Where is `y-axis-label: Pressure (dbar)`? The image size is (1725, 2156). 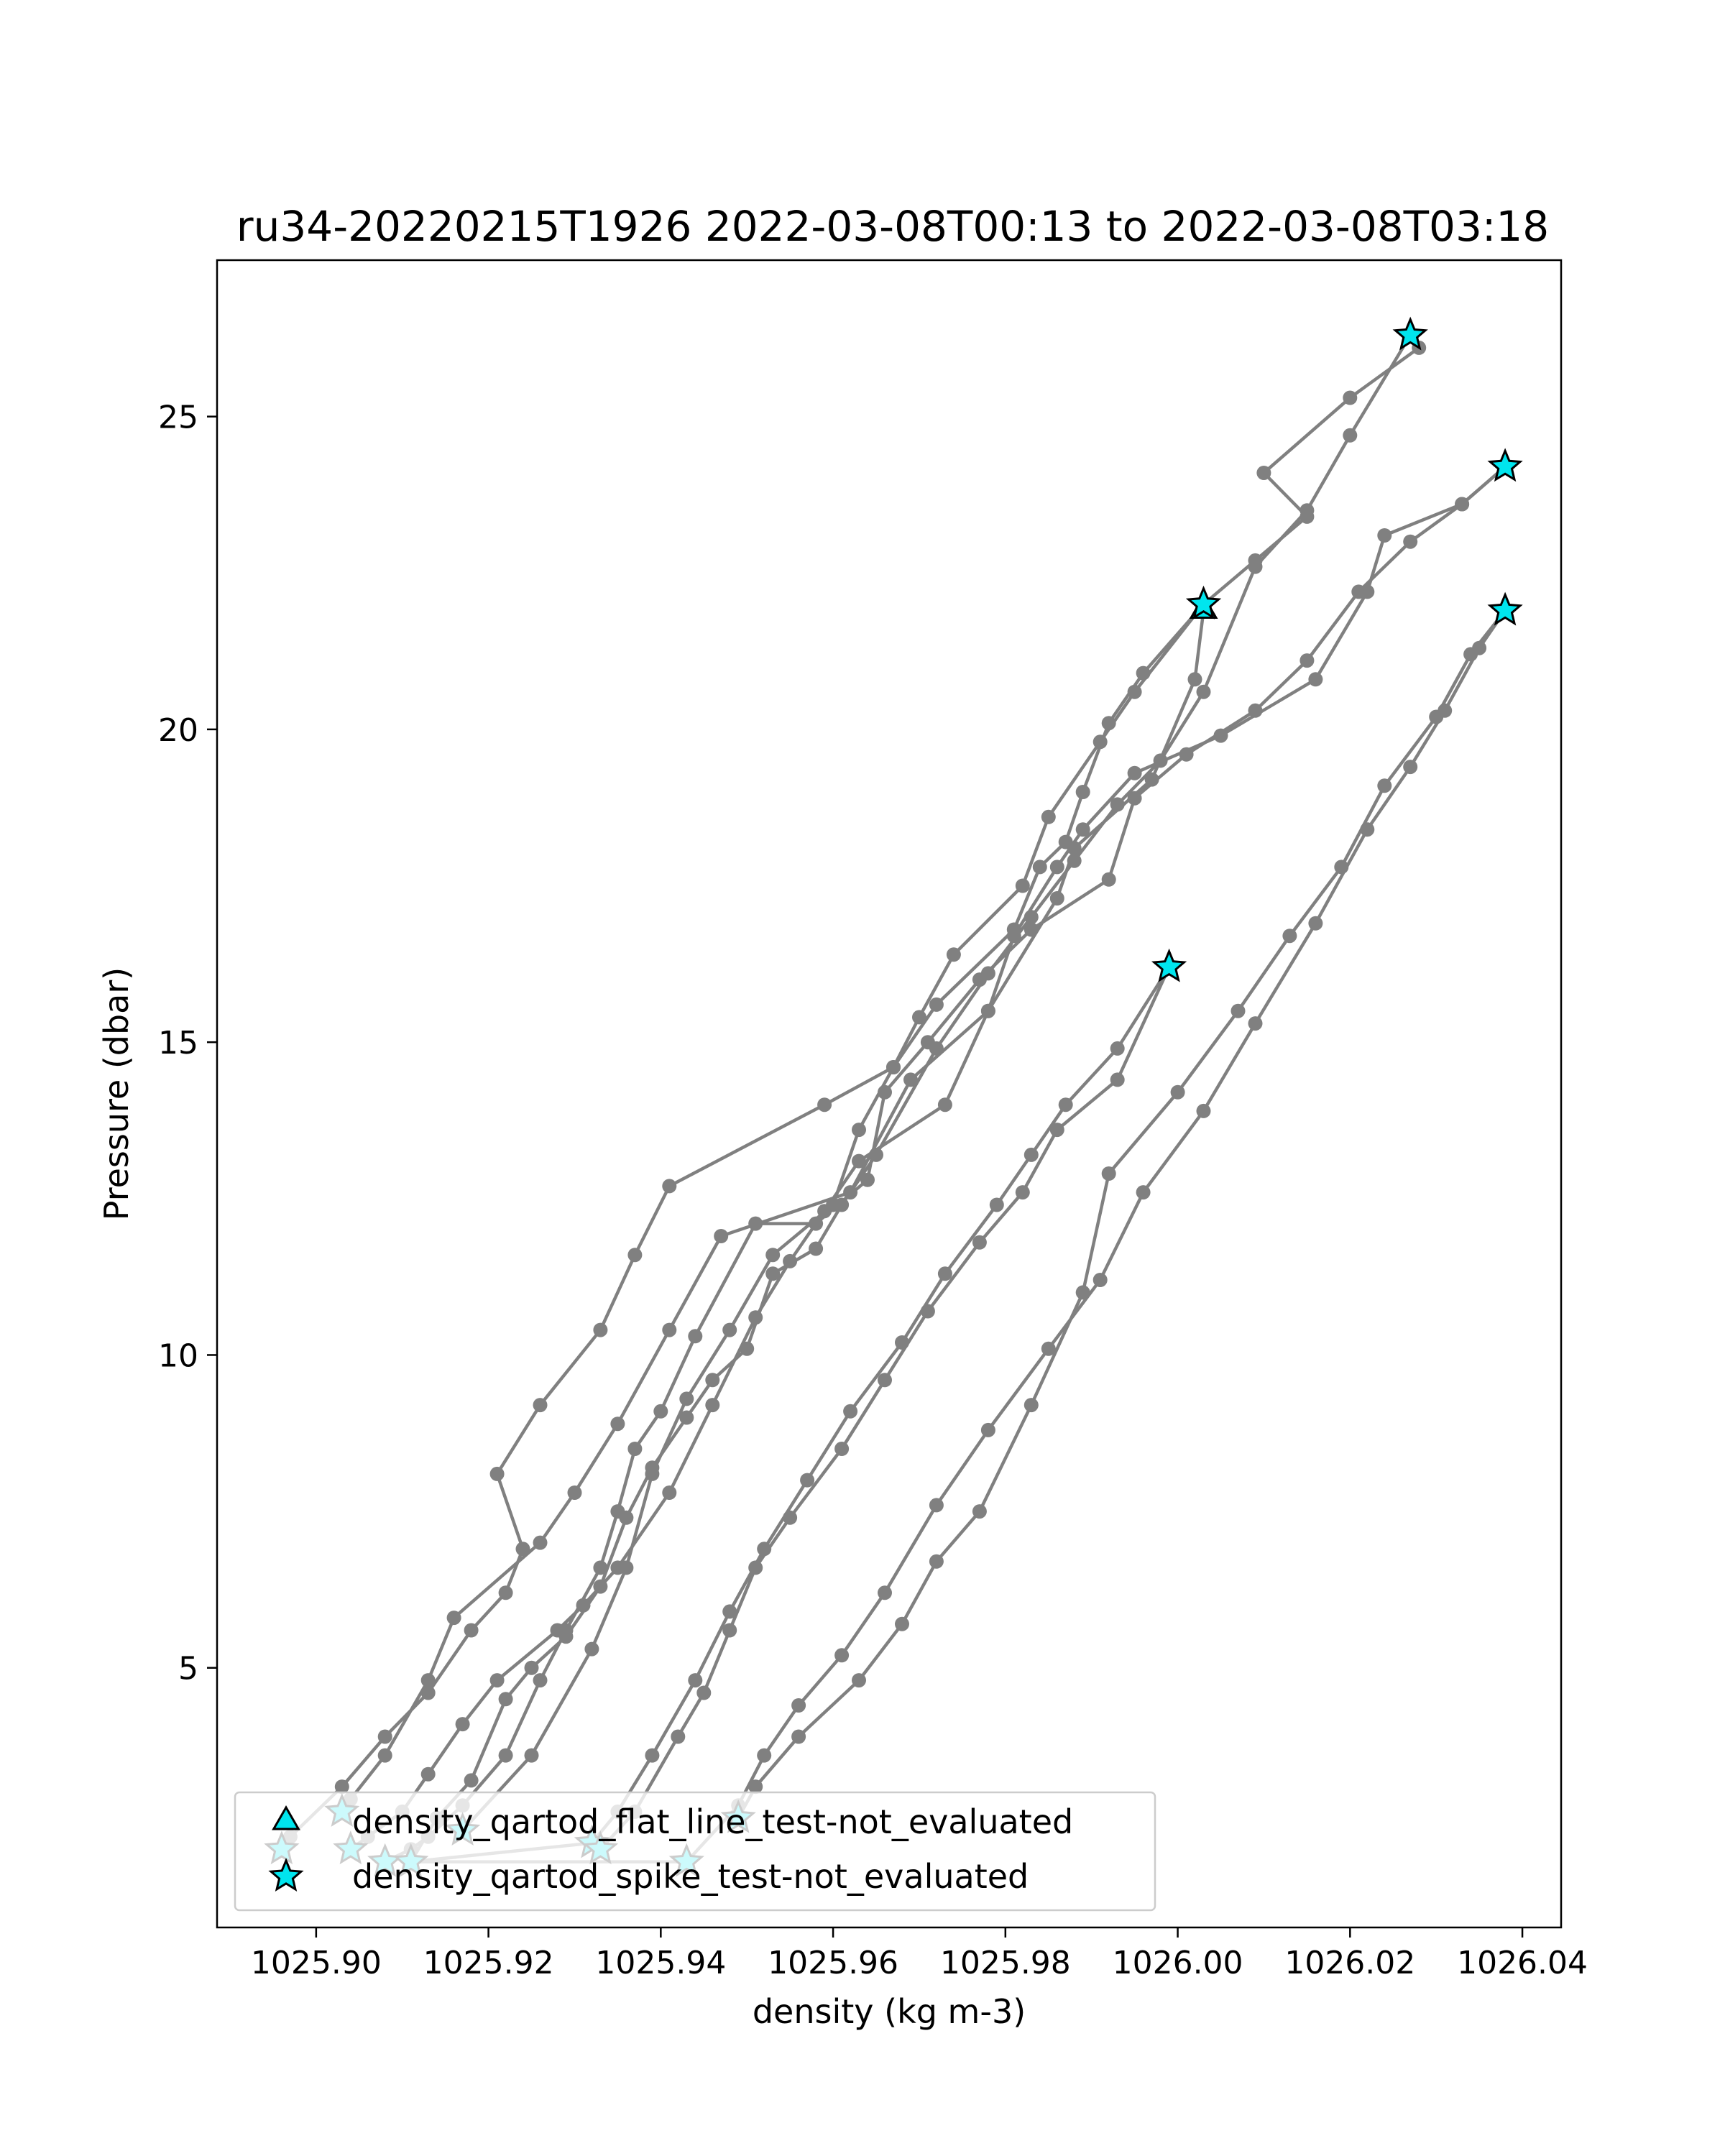 y-axis-label: Pressure (dbar) is located at coordinates (116, 1093).